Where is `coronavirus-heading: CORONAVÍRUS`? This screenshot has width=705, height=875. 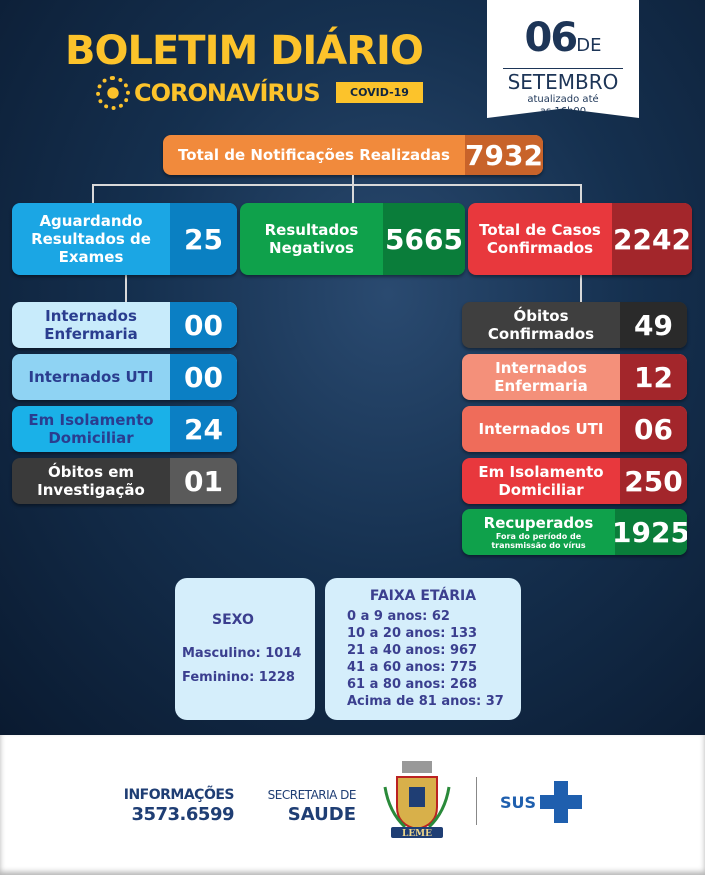
coronavirus-heading: CORONAVÍRUS is located at coordinates (208, 93).